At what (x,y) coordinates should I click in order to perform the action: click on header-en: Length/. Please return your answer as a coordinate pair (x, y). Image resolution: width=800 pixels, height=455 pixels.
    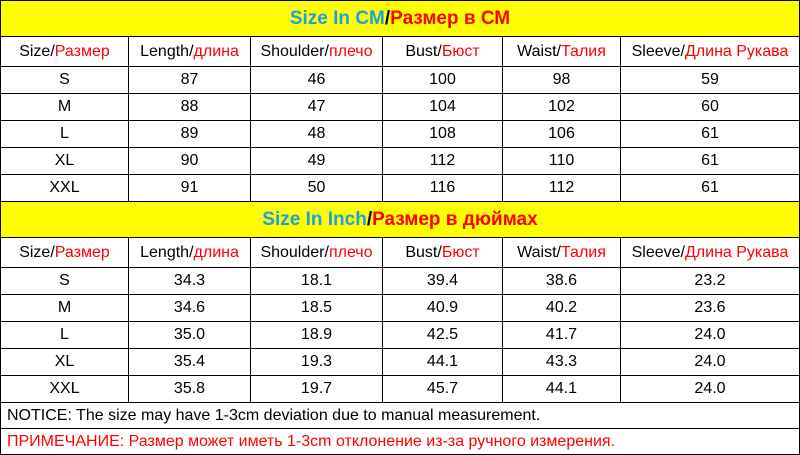
    Looking at the image, I should click on (167, 252).